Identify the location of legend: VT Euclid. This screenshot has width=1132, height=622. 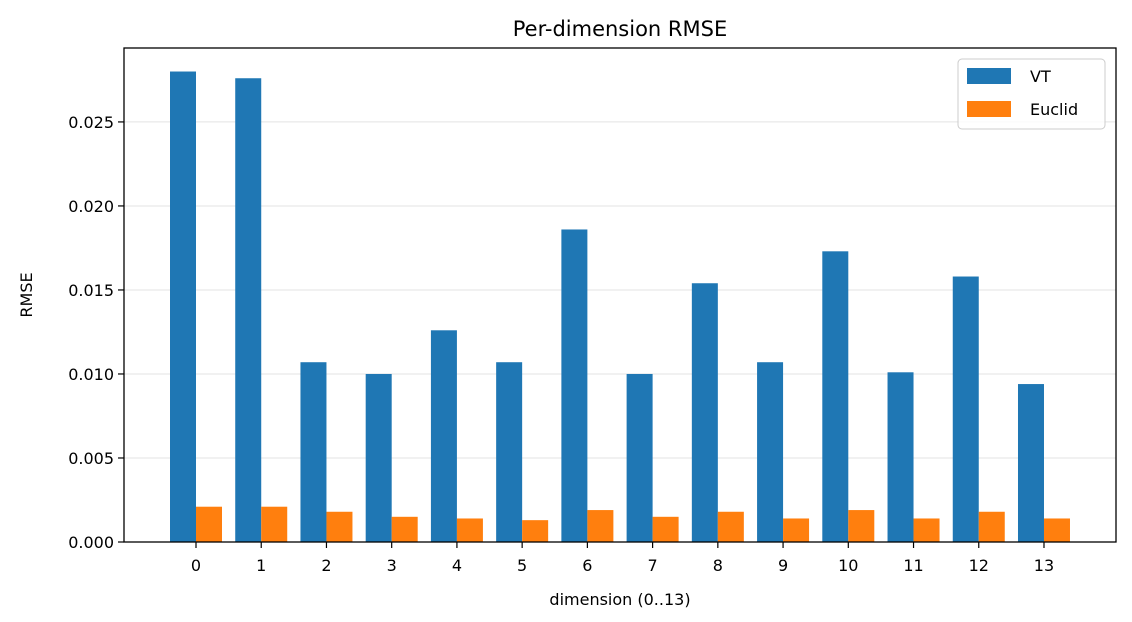
(1031, 94).